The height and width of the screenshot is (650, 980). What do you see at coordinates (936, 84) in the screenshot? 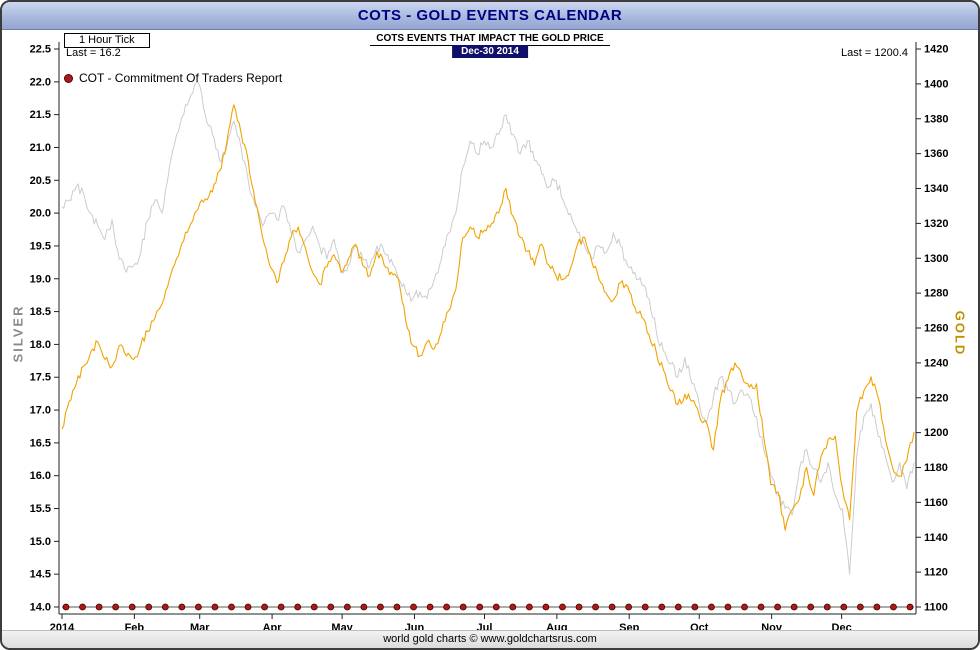
I see `right-axis-tick-label: 1400` at bounding box center [936, 84].